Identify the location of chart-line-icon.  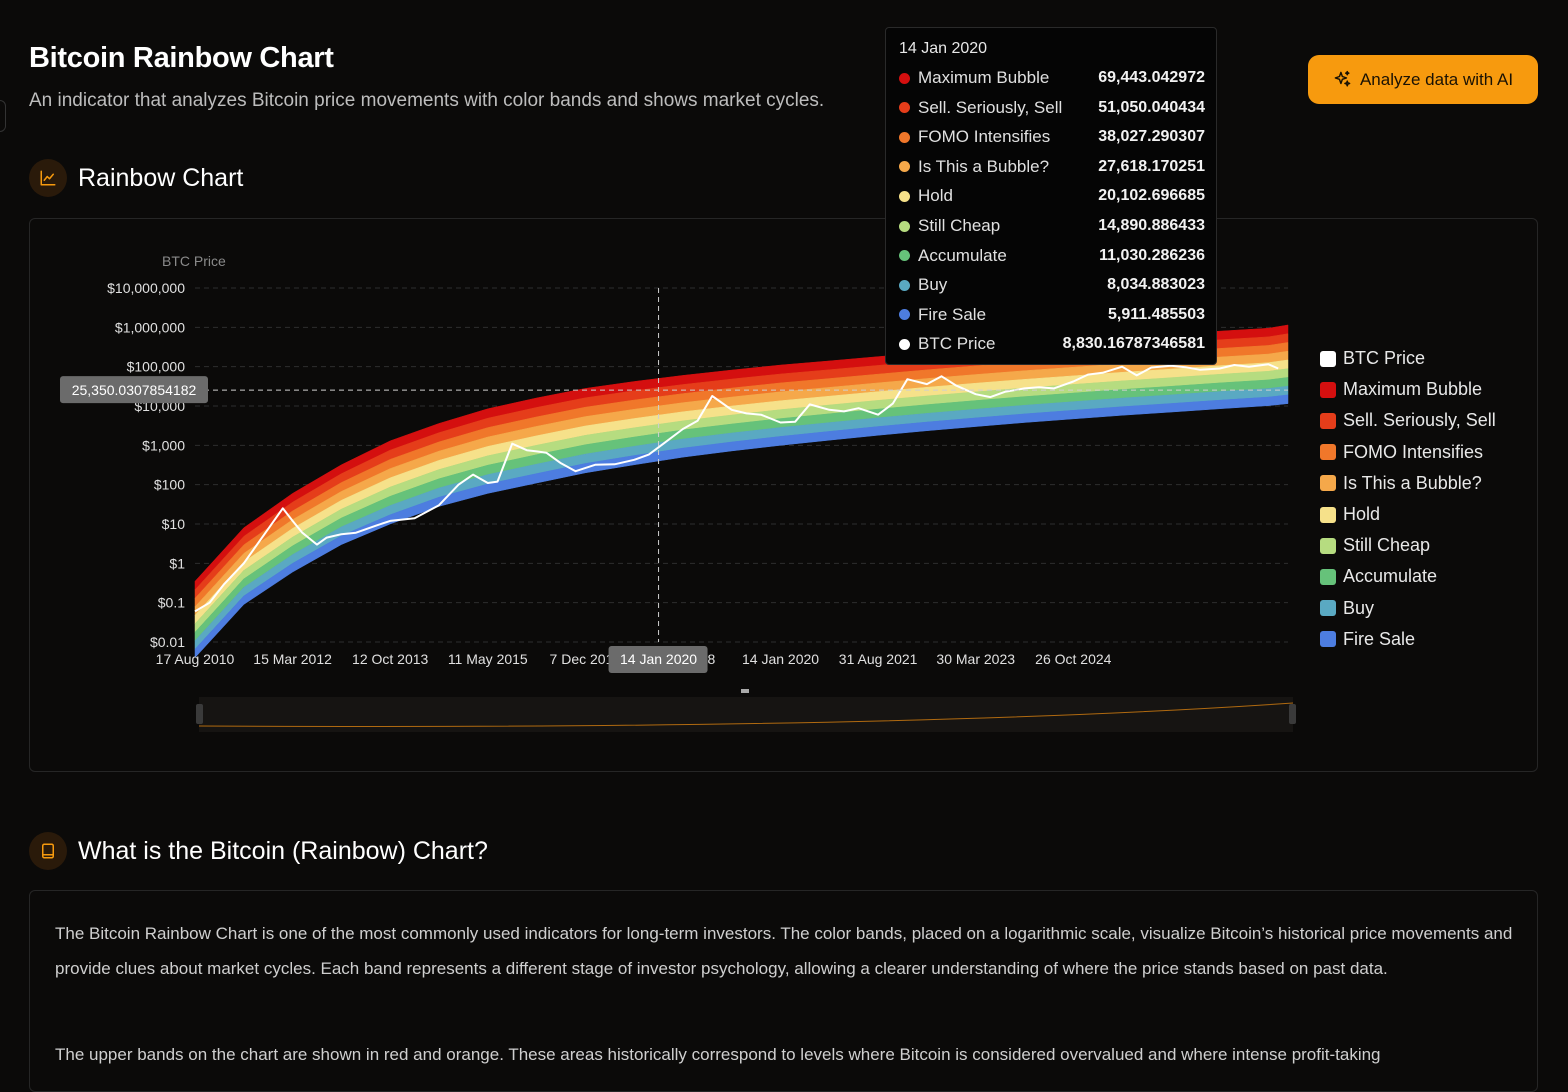
(48, 178).